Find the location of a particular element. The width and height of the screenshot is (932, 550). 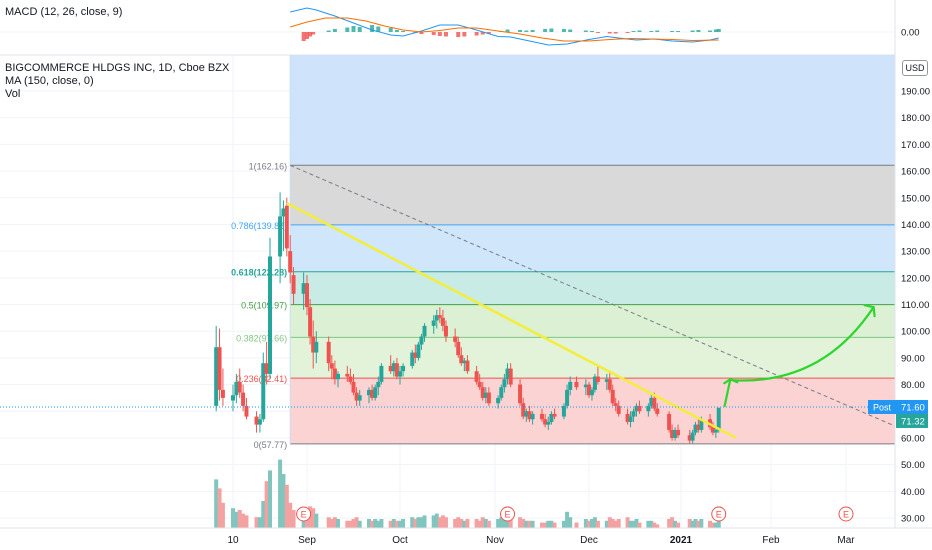

currency-button: USD is located at coordinates (915, 68).